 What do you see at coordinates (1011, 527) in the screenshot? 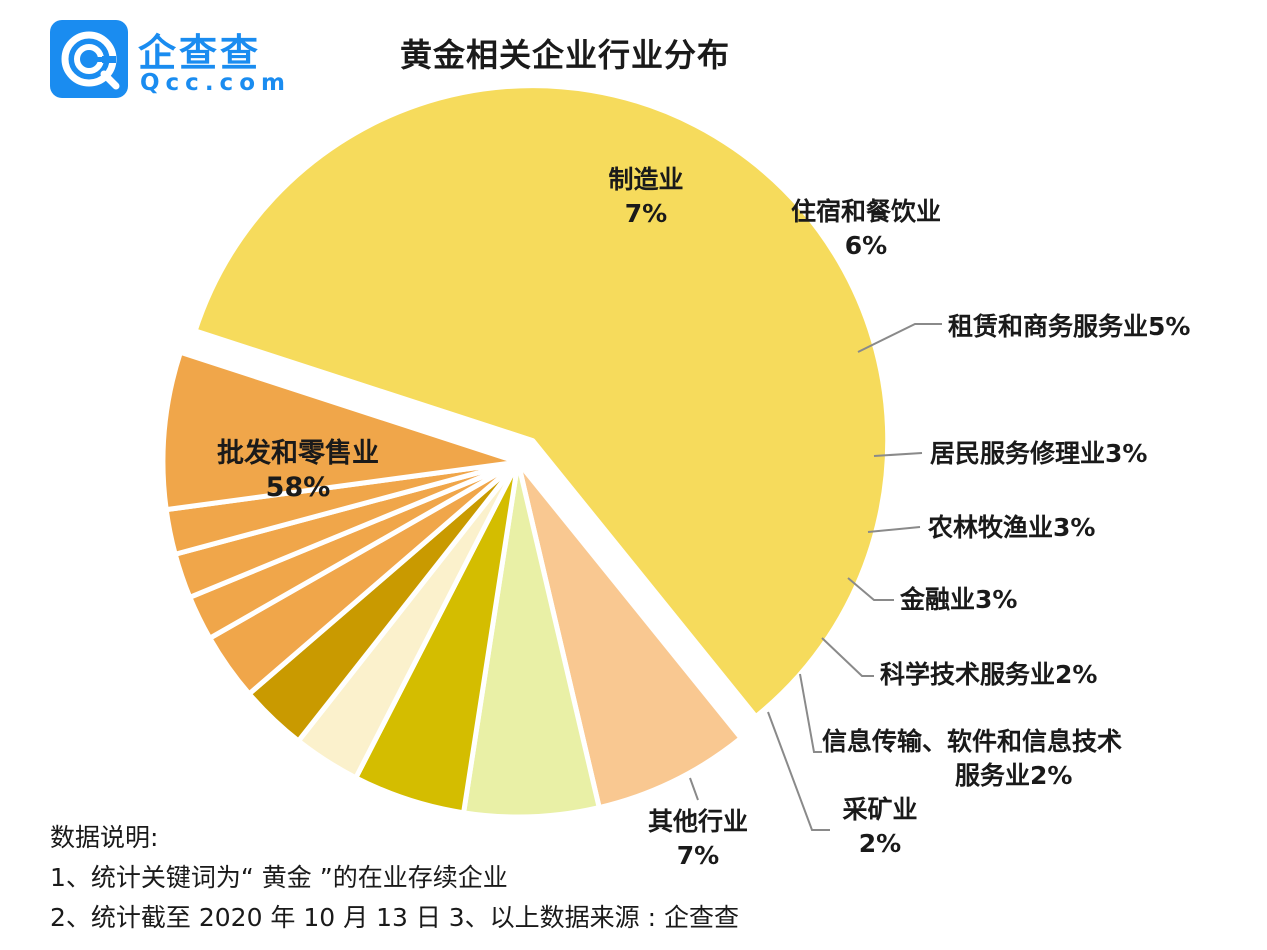
I see `slice-label: 农林牧渔业3%` at bounding box center [1011, 527].